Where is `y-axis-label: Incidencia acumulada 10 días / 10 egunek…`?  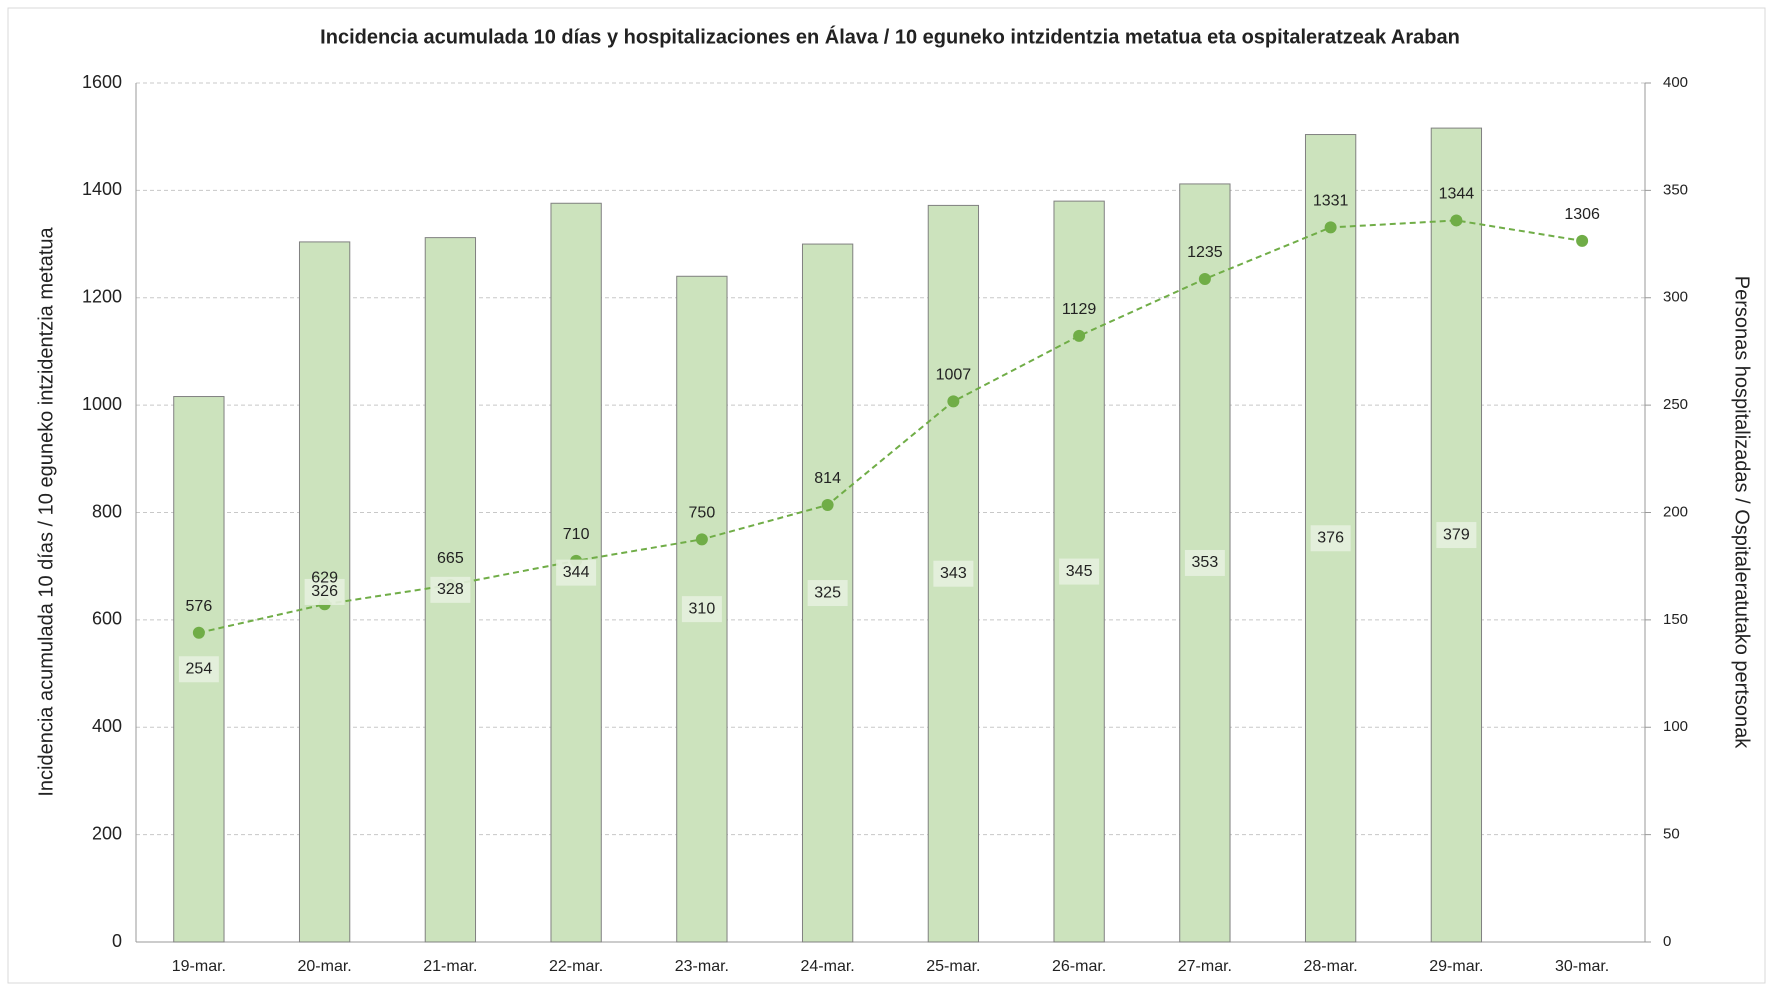 y-axis-label: Incidencia acumulada 10 días / 10 egunek… is located at coordinates (46, 511).